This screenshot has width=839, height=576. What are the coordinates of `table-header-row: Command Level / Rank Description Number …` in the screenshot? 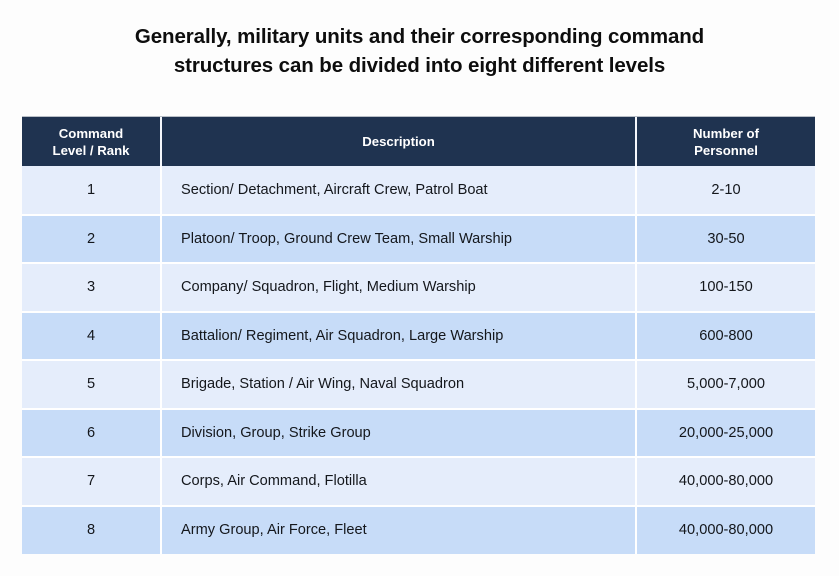 It's located at (418, 141).